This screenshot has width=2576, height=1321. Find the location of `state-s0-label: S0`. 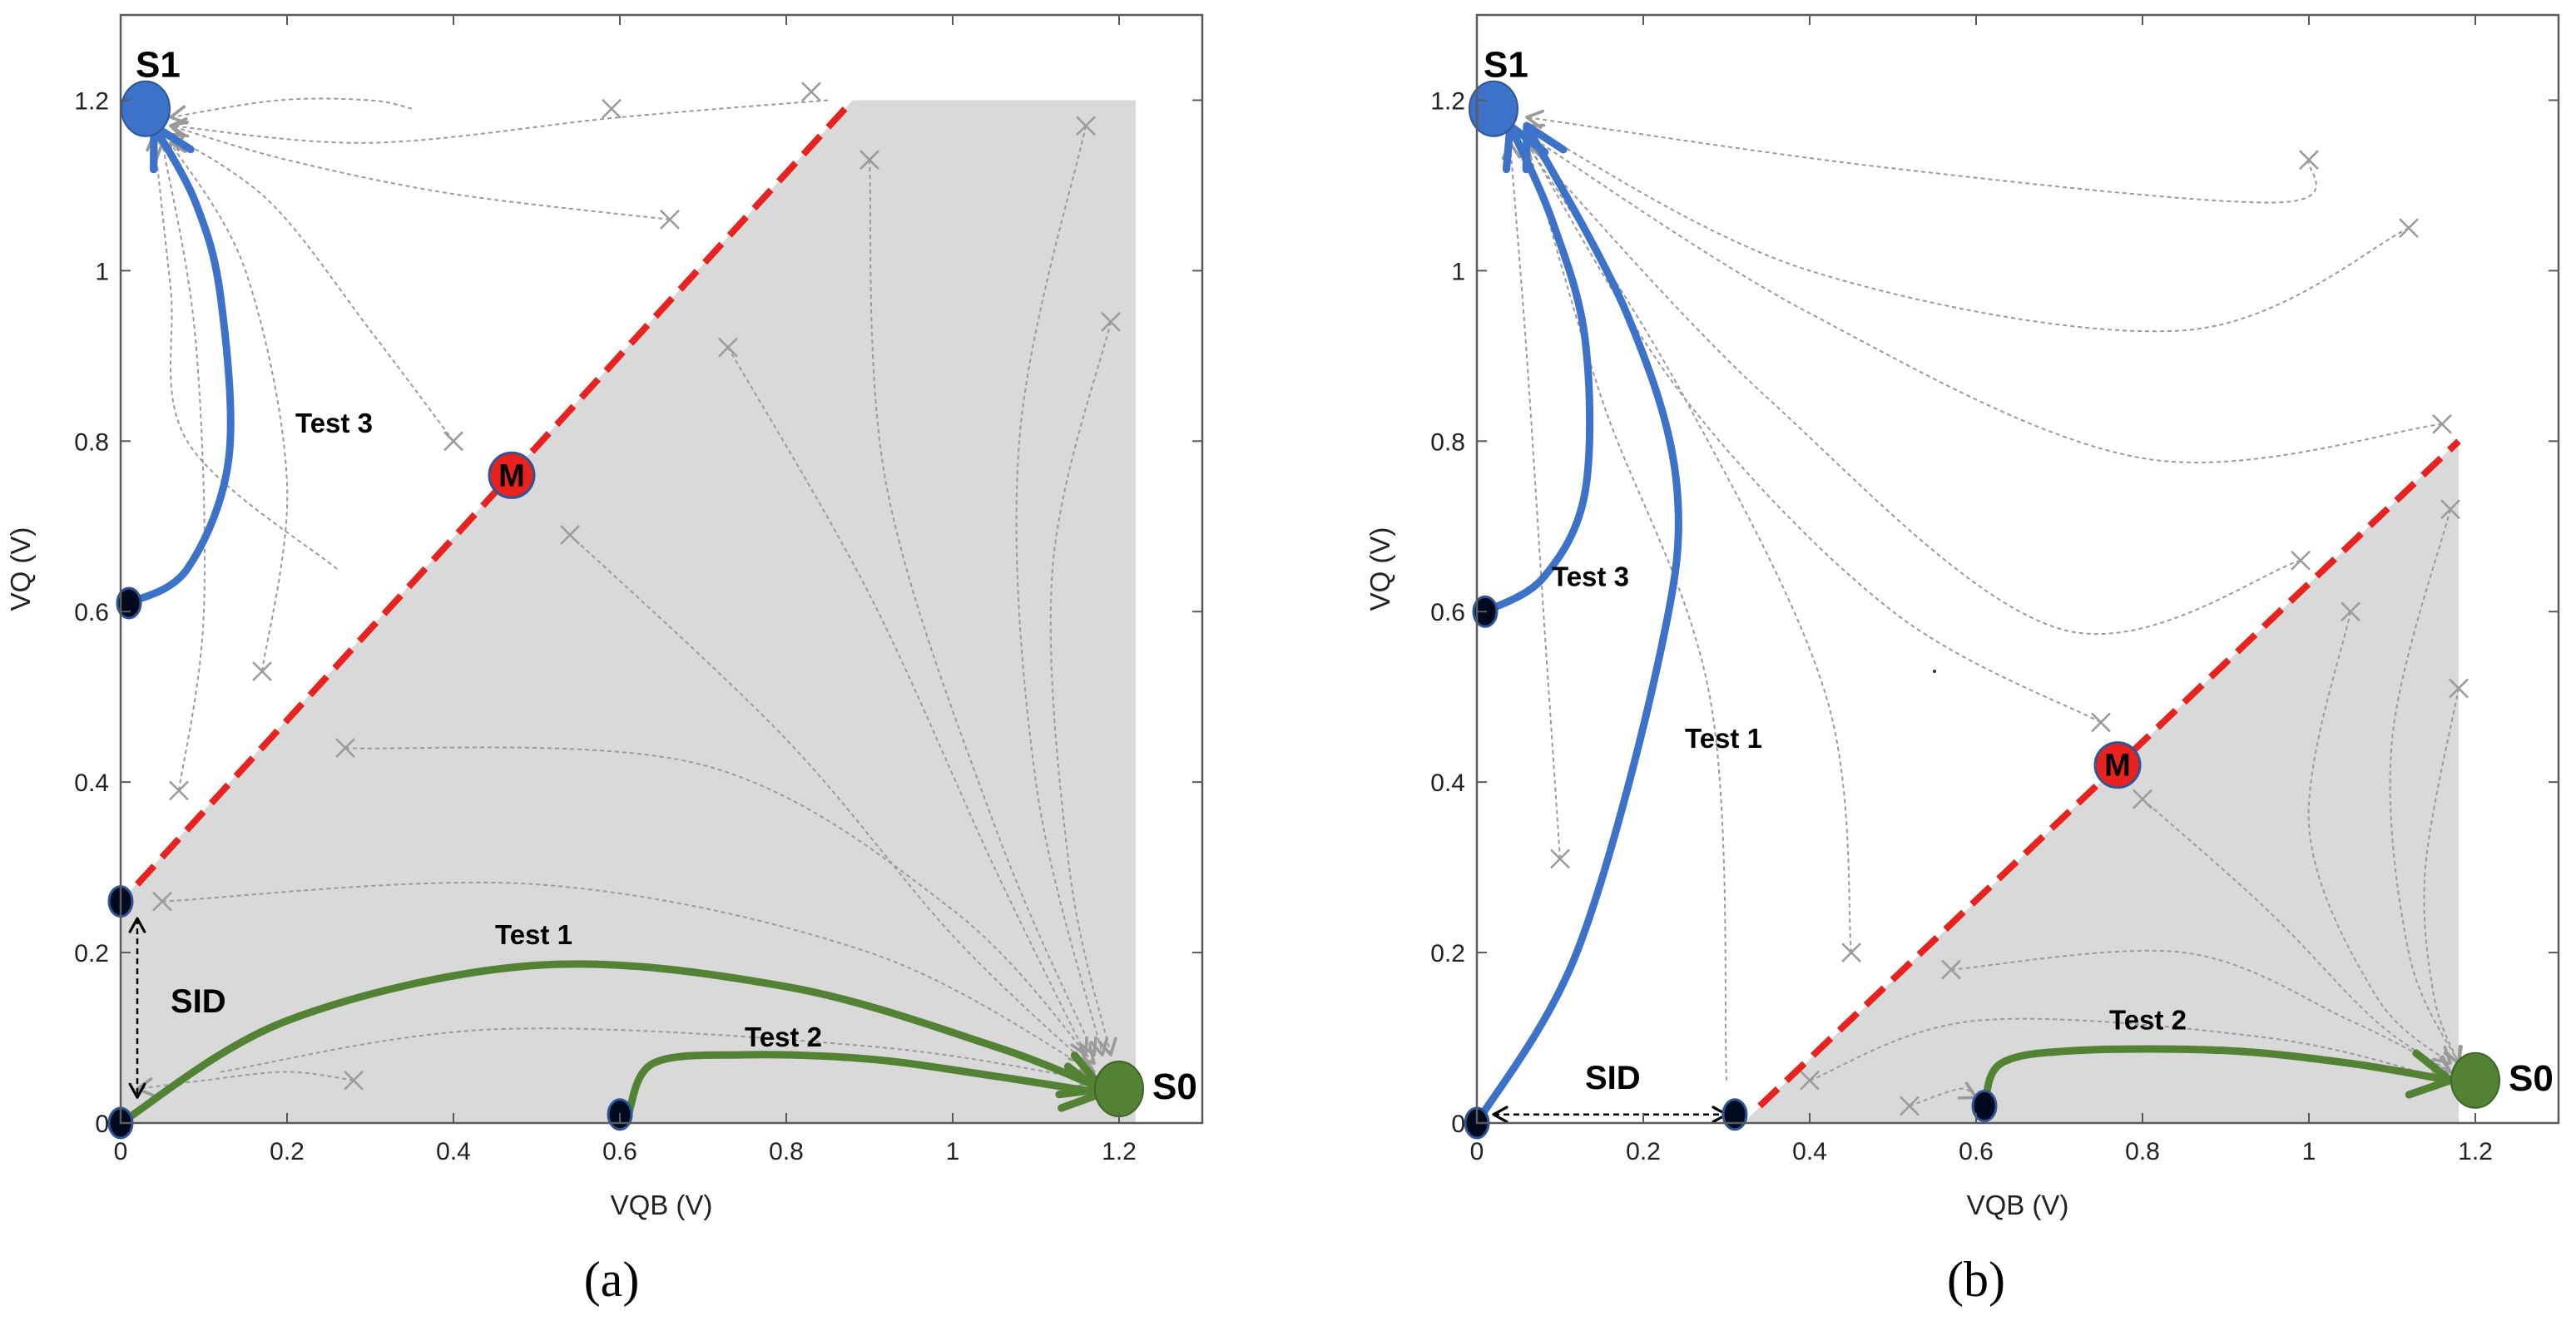

state-s0-label: S0 is located at coordinates (1175, 1086).